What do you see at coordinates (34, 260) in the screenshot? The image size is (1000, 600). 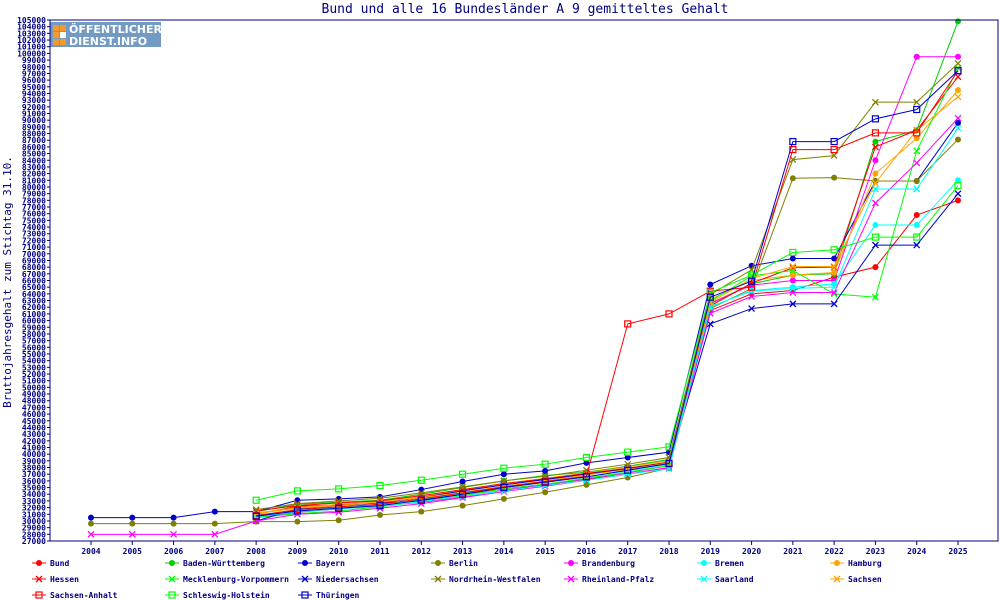 I see `y-tick-label: 69000` at bounding box center [34, 260].